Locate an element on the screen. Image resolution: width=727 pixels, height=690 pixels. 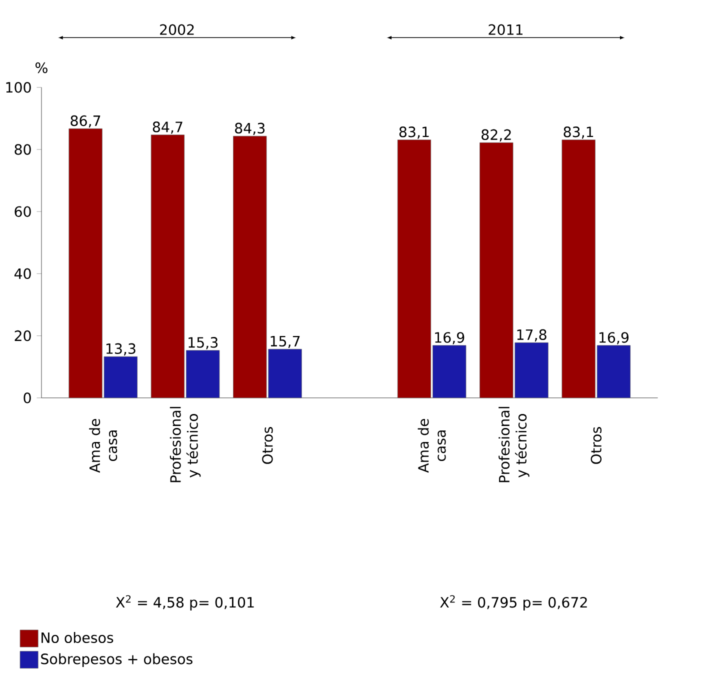
data-label: 84,3 is located at coordinates (250, 128).